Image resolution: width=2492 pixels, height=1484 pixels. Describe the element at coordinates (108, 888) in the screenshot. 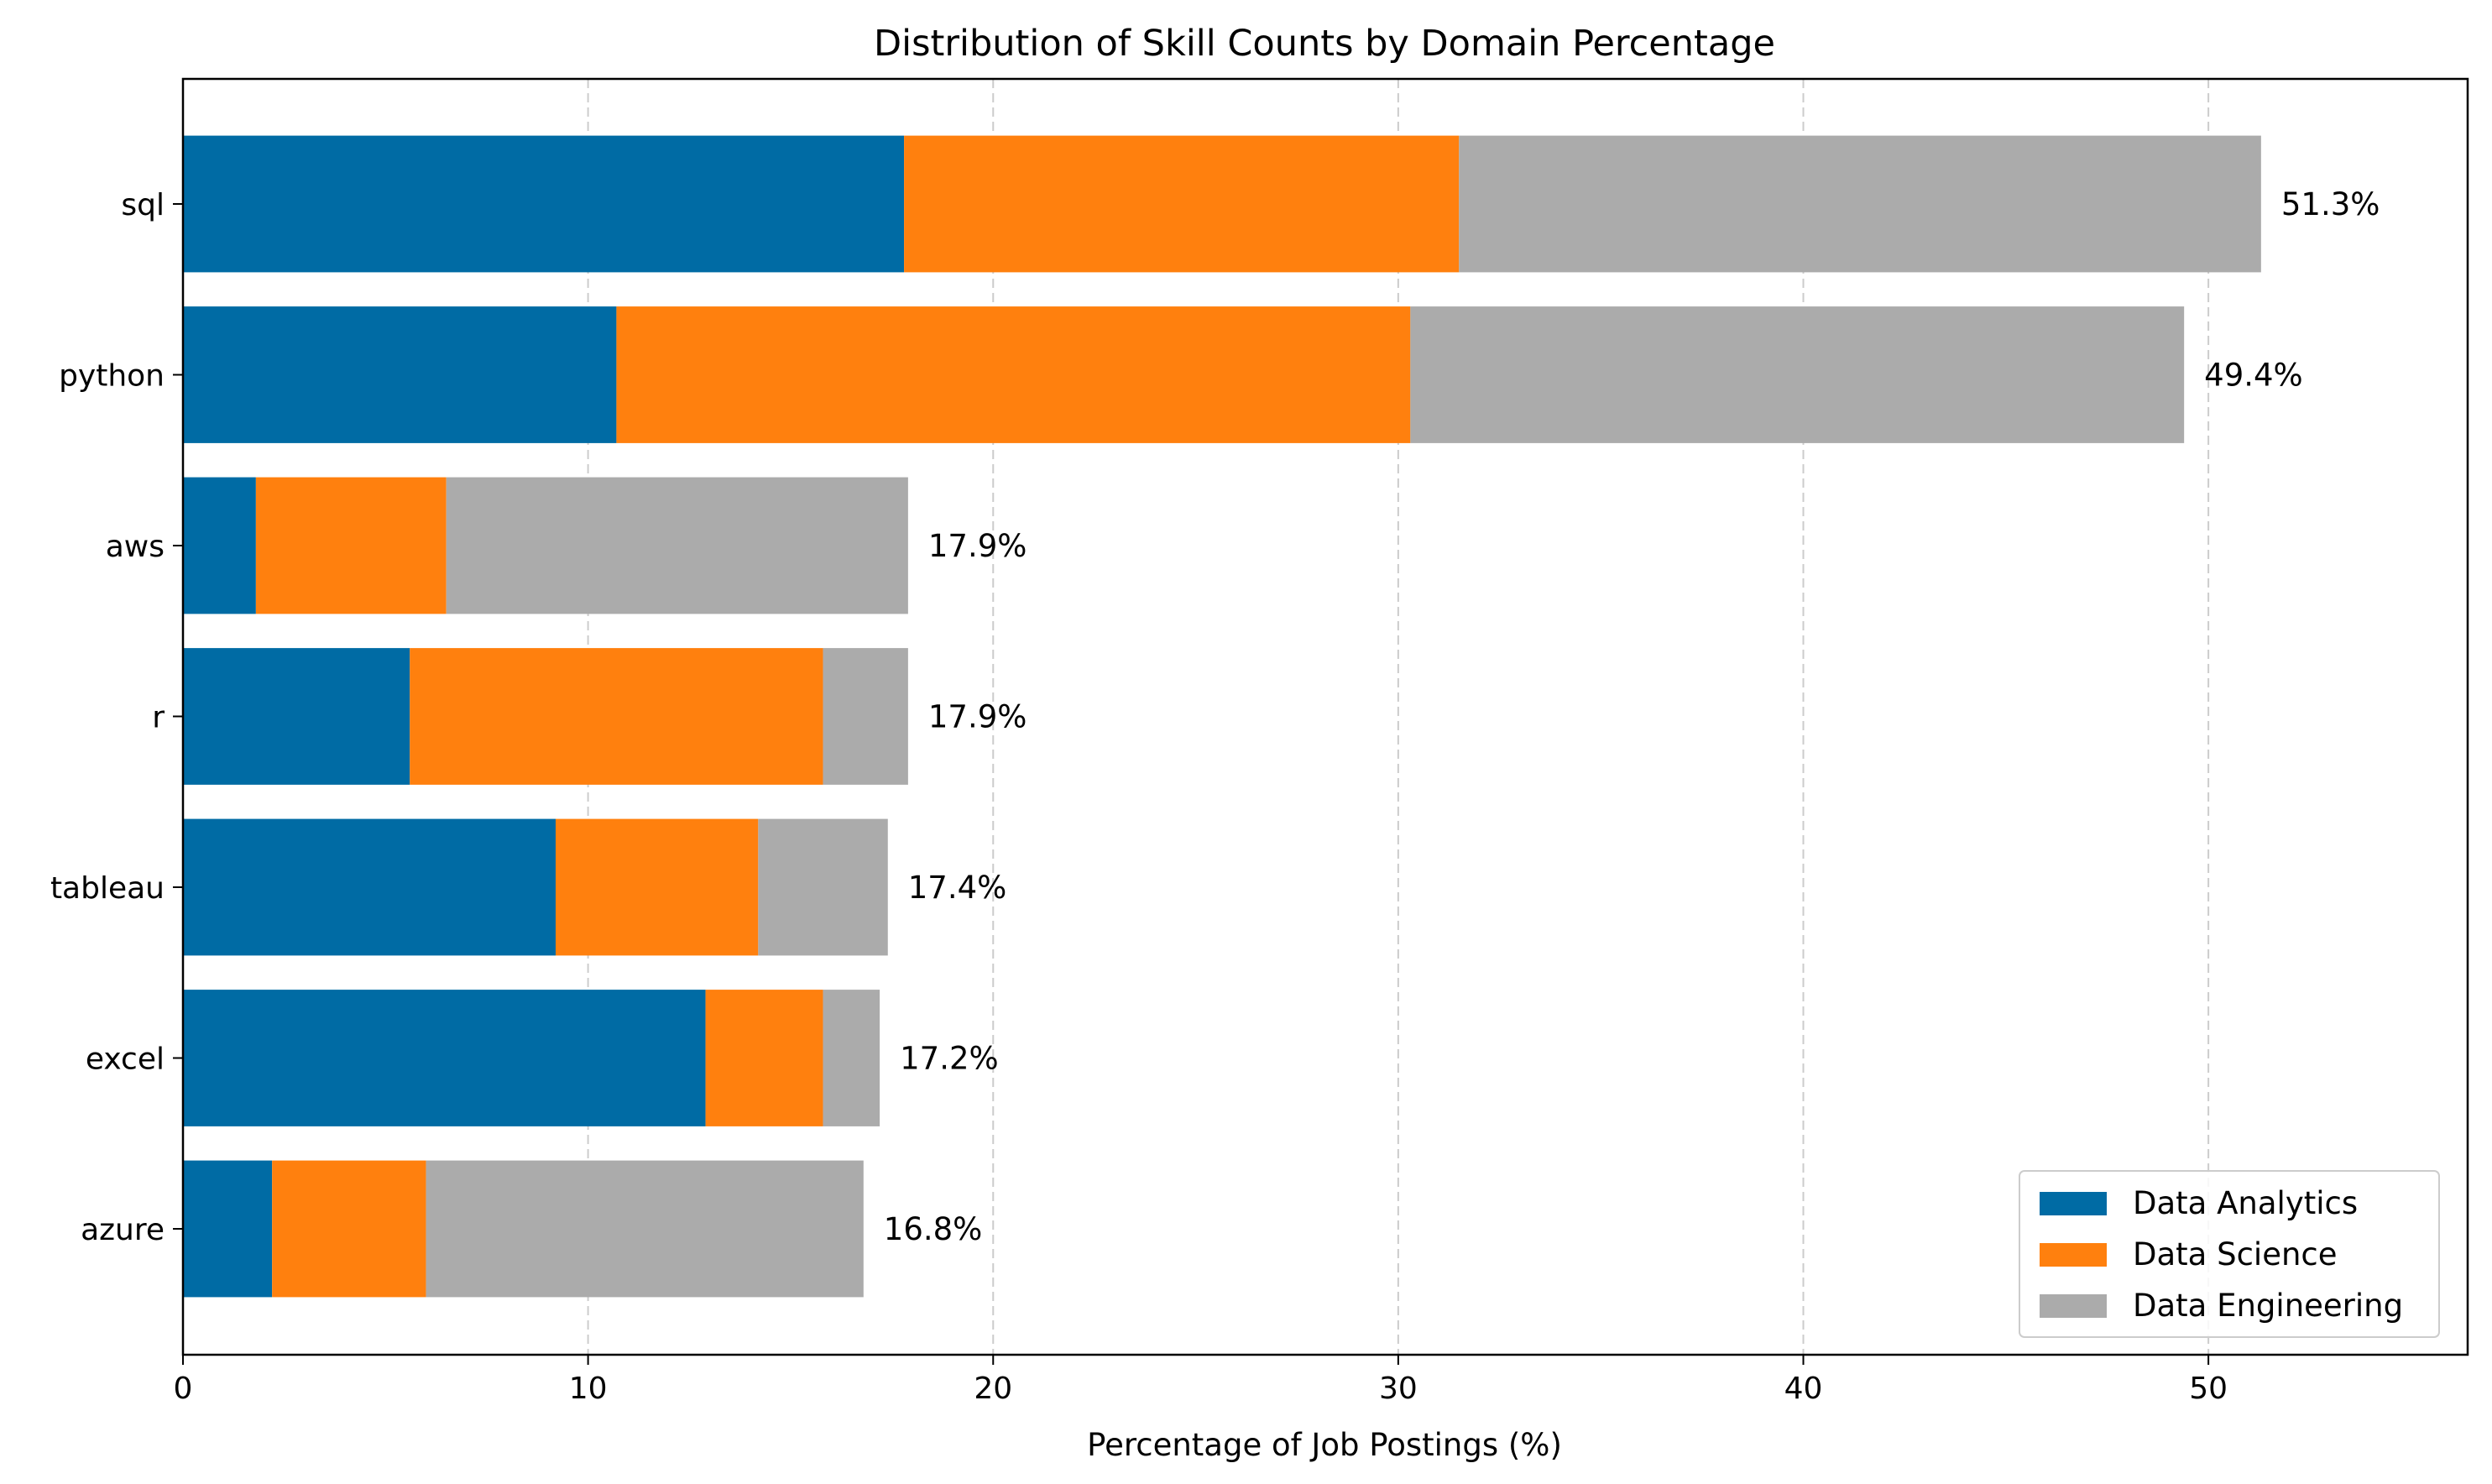

I see `y-tick-label: tableau` at that location.